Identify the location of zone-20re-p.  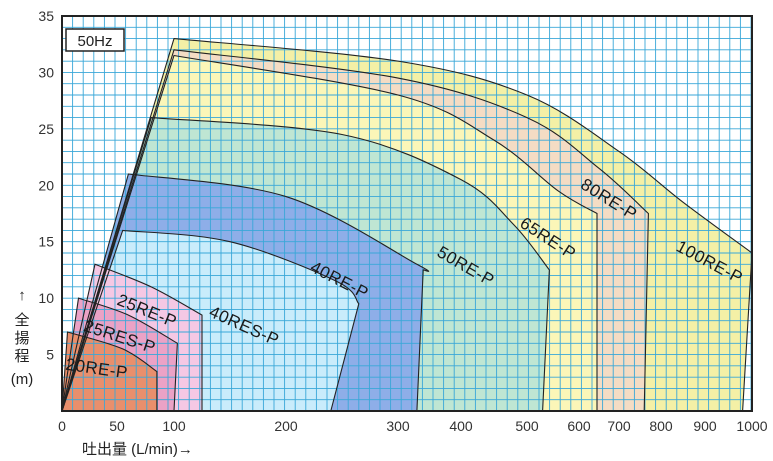
(109, 371).